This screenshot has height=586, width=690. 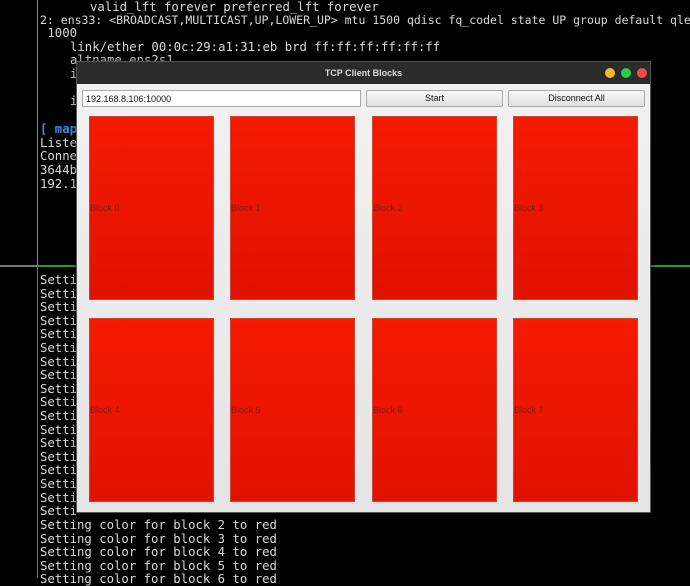 What do you see at coordinates (59, 143) in the screenshot?
I see `terminal-line: Liste` at bounding box center [59, 143].